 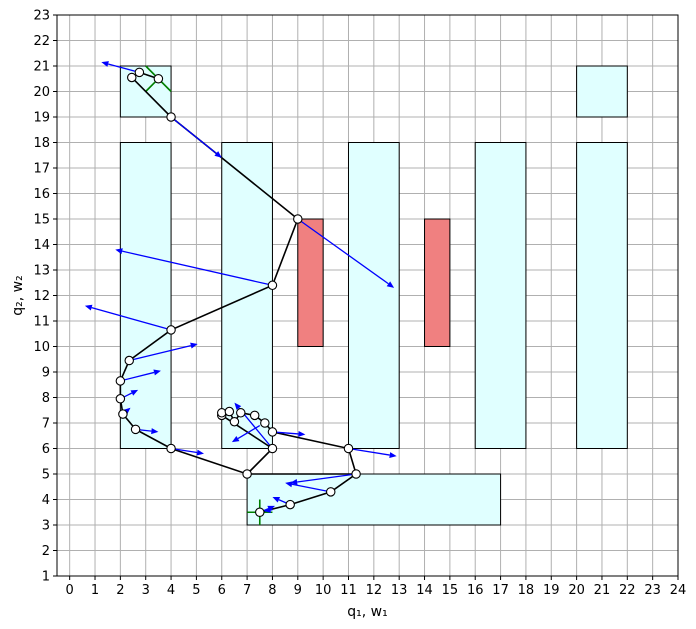 What do you see at coordinates (678, 590) in the screenshot?
I see `x-tick-label: 24` at bounding box center [678, 590].